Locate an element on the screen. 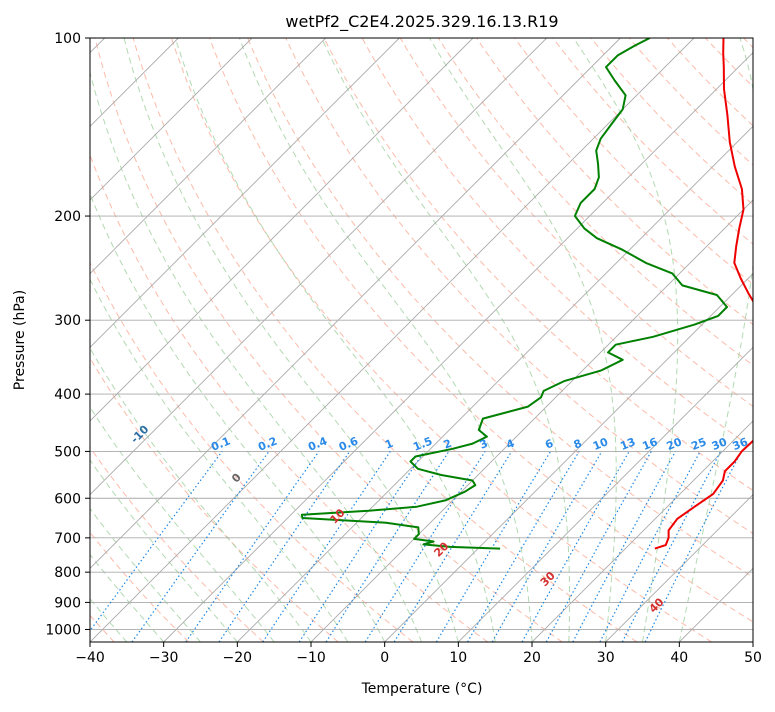  y-tick-label: 600 is located at coordinates (67, 499).